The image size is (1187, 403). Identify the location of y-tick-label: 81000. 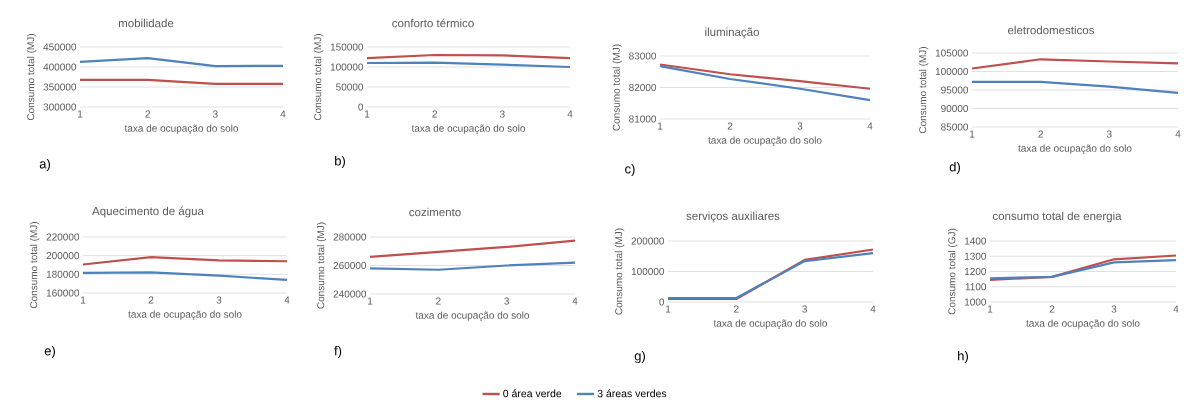
(643, 119).